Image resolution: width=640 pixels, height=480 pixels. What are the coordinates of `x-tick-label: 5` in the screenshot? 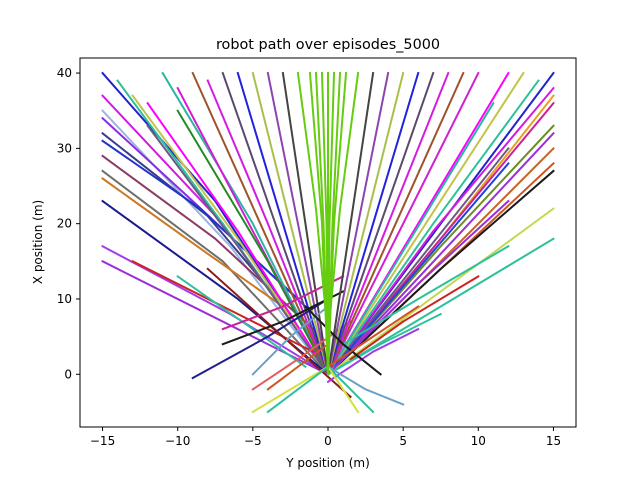 It's located at (403, 441).